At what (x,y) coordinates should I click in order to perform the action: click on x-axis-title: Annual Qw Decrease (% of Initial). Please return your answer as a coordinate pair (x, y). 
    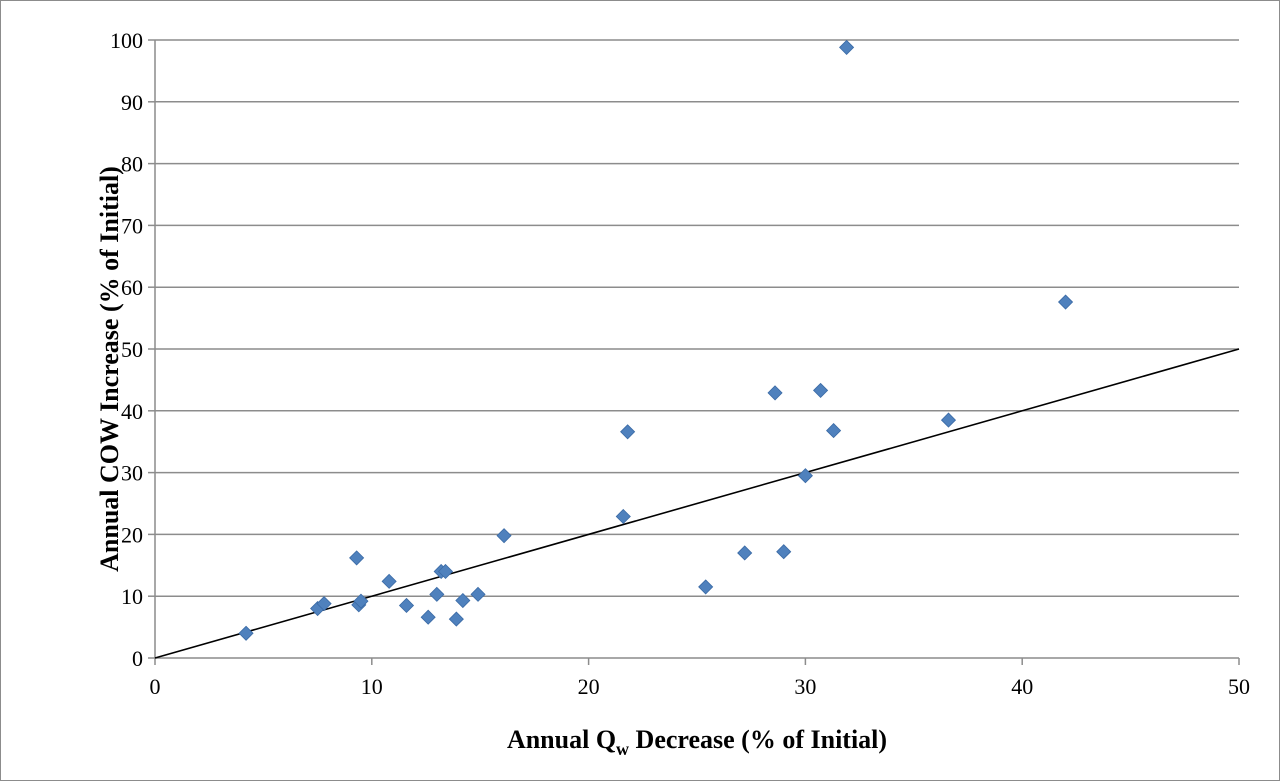
    Looking at the image, I should click on (697, 742).